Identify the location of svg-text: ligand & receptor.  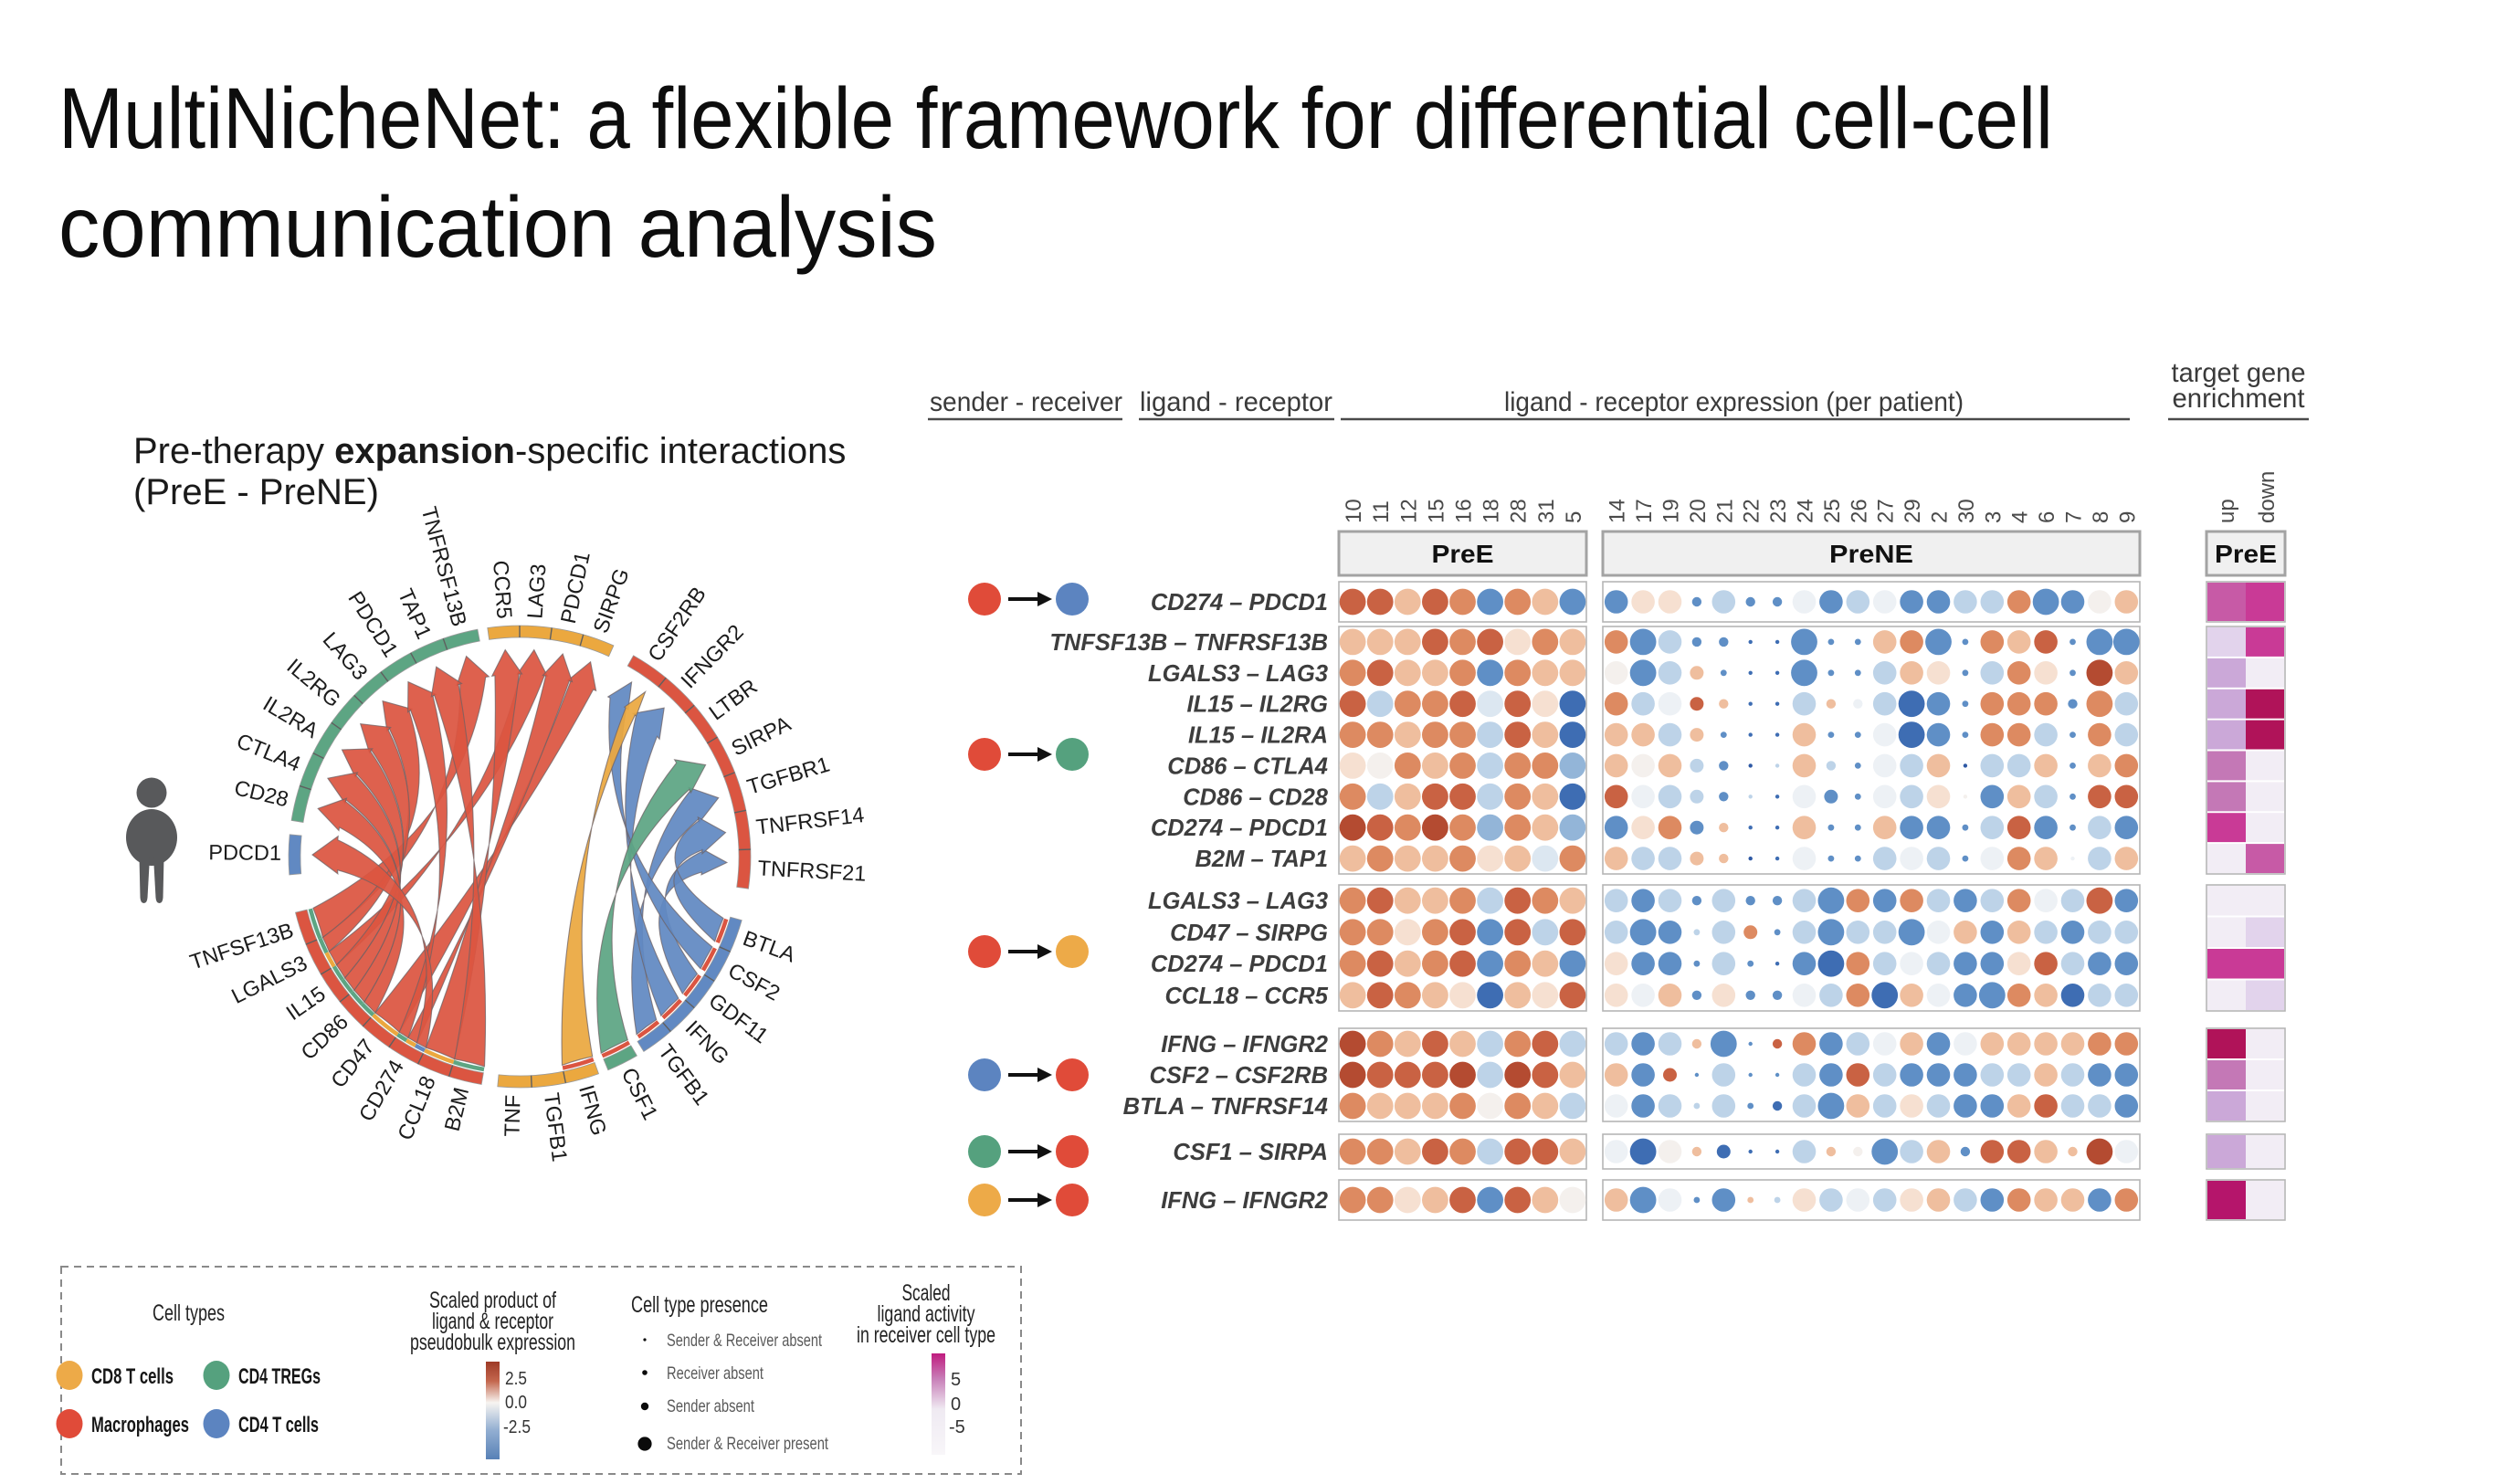
(493, 1321).